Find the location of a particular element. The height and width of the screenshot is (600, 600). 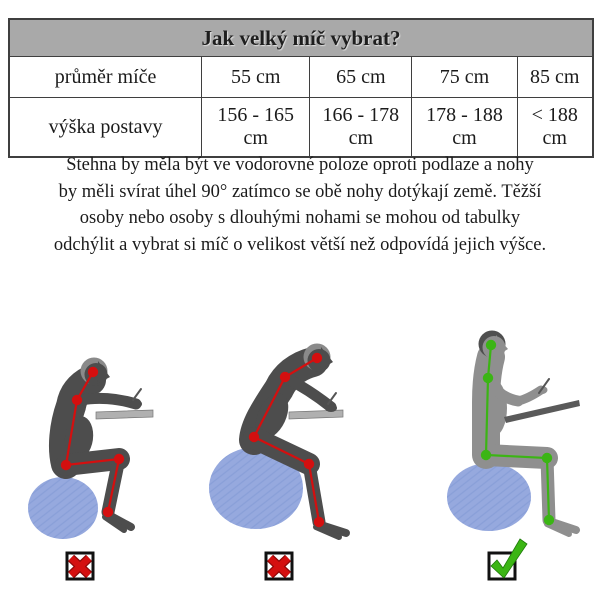

posture-line-green is located at coordinates (517, 432).